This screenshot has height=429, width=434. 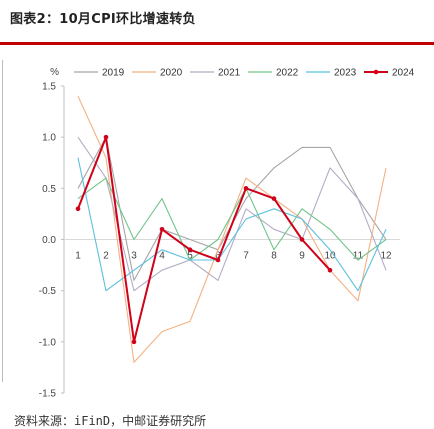 What do you see at coordinates (48, 291) in the screenshot?
I see `y-tick-label: -0.5` at bounding box center [48, 291].